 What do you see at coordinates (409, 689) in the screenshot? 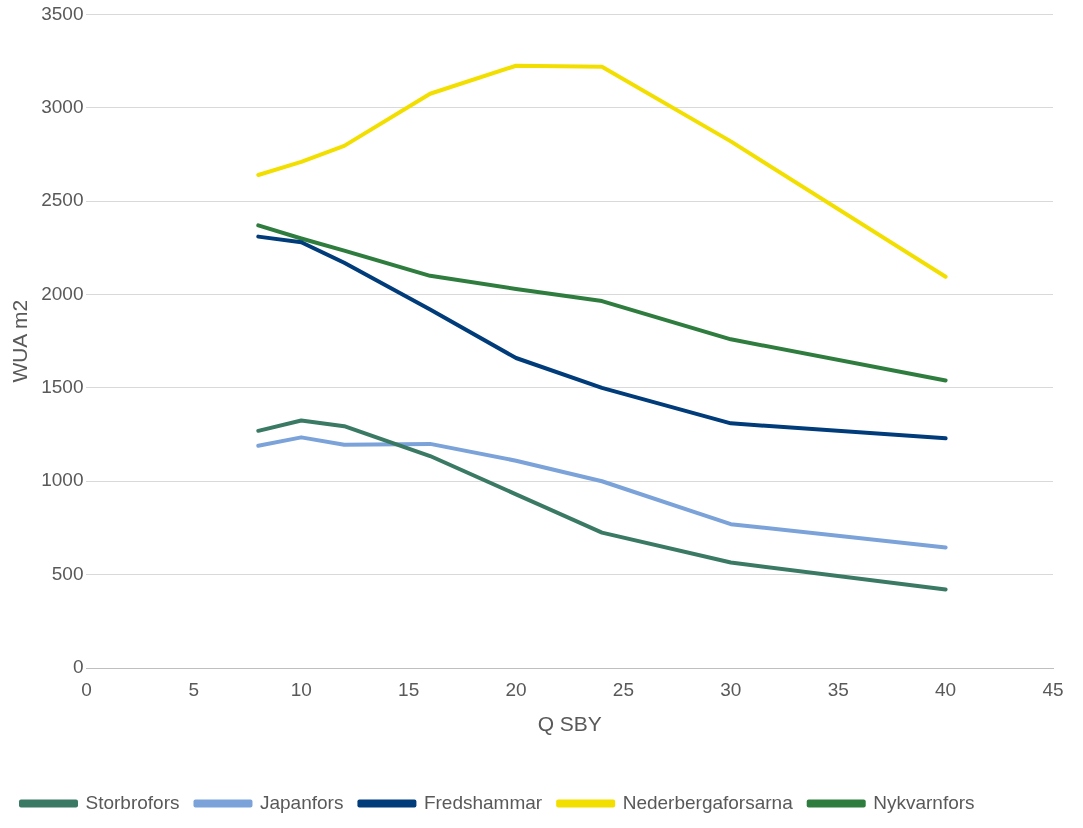
I see `x-tick-label: 15` at bounding box center [409, 689].